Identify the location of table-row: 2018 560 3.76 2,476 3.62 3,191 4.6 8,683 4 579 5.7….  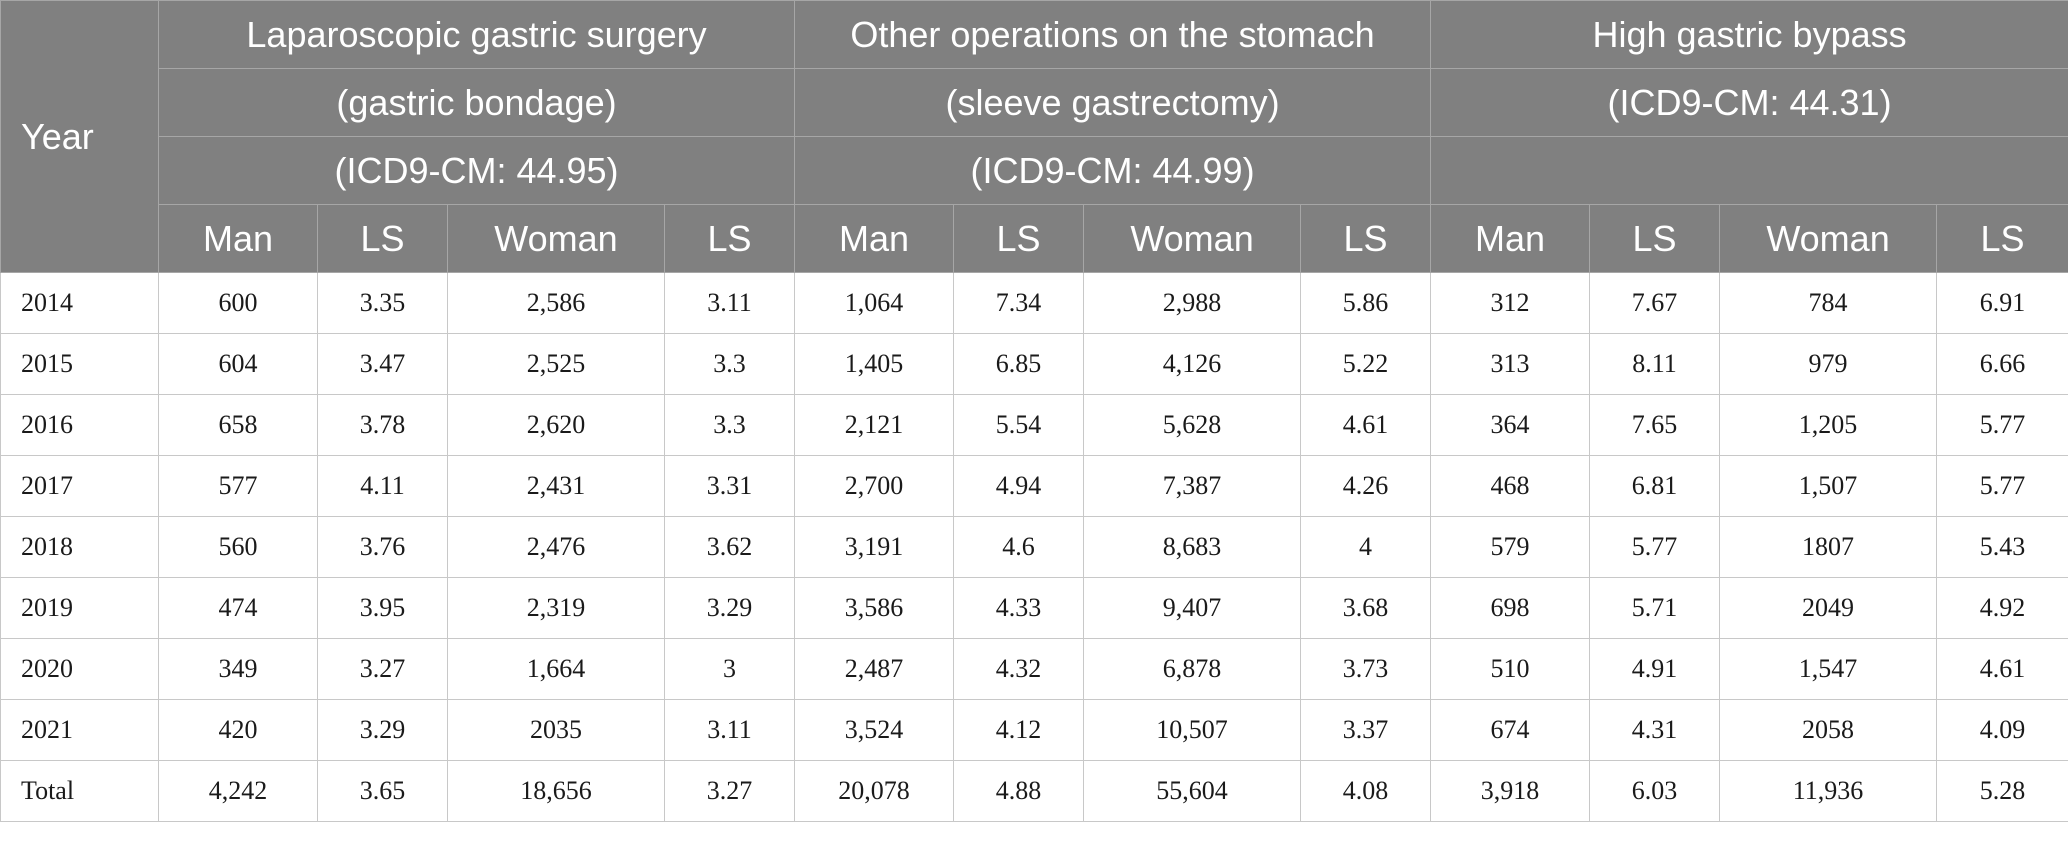
(1034, 547).